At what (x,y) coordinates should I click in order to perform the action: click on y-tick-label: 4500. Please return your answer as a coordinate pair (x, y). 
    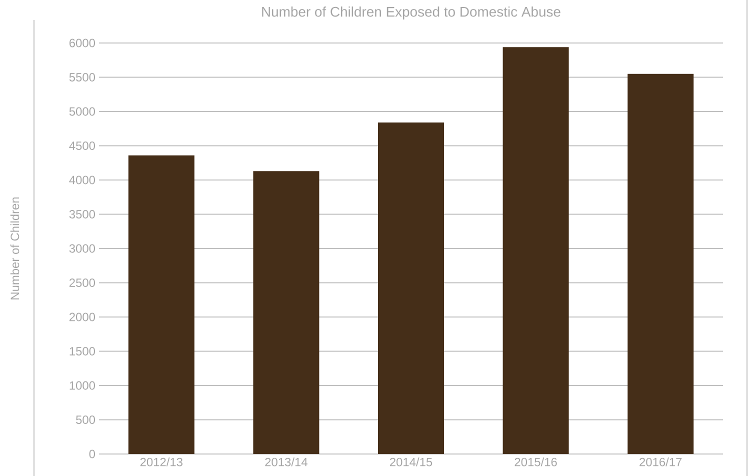
    Looking at the image, I should click on (82, 146).